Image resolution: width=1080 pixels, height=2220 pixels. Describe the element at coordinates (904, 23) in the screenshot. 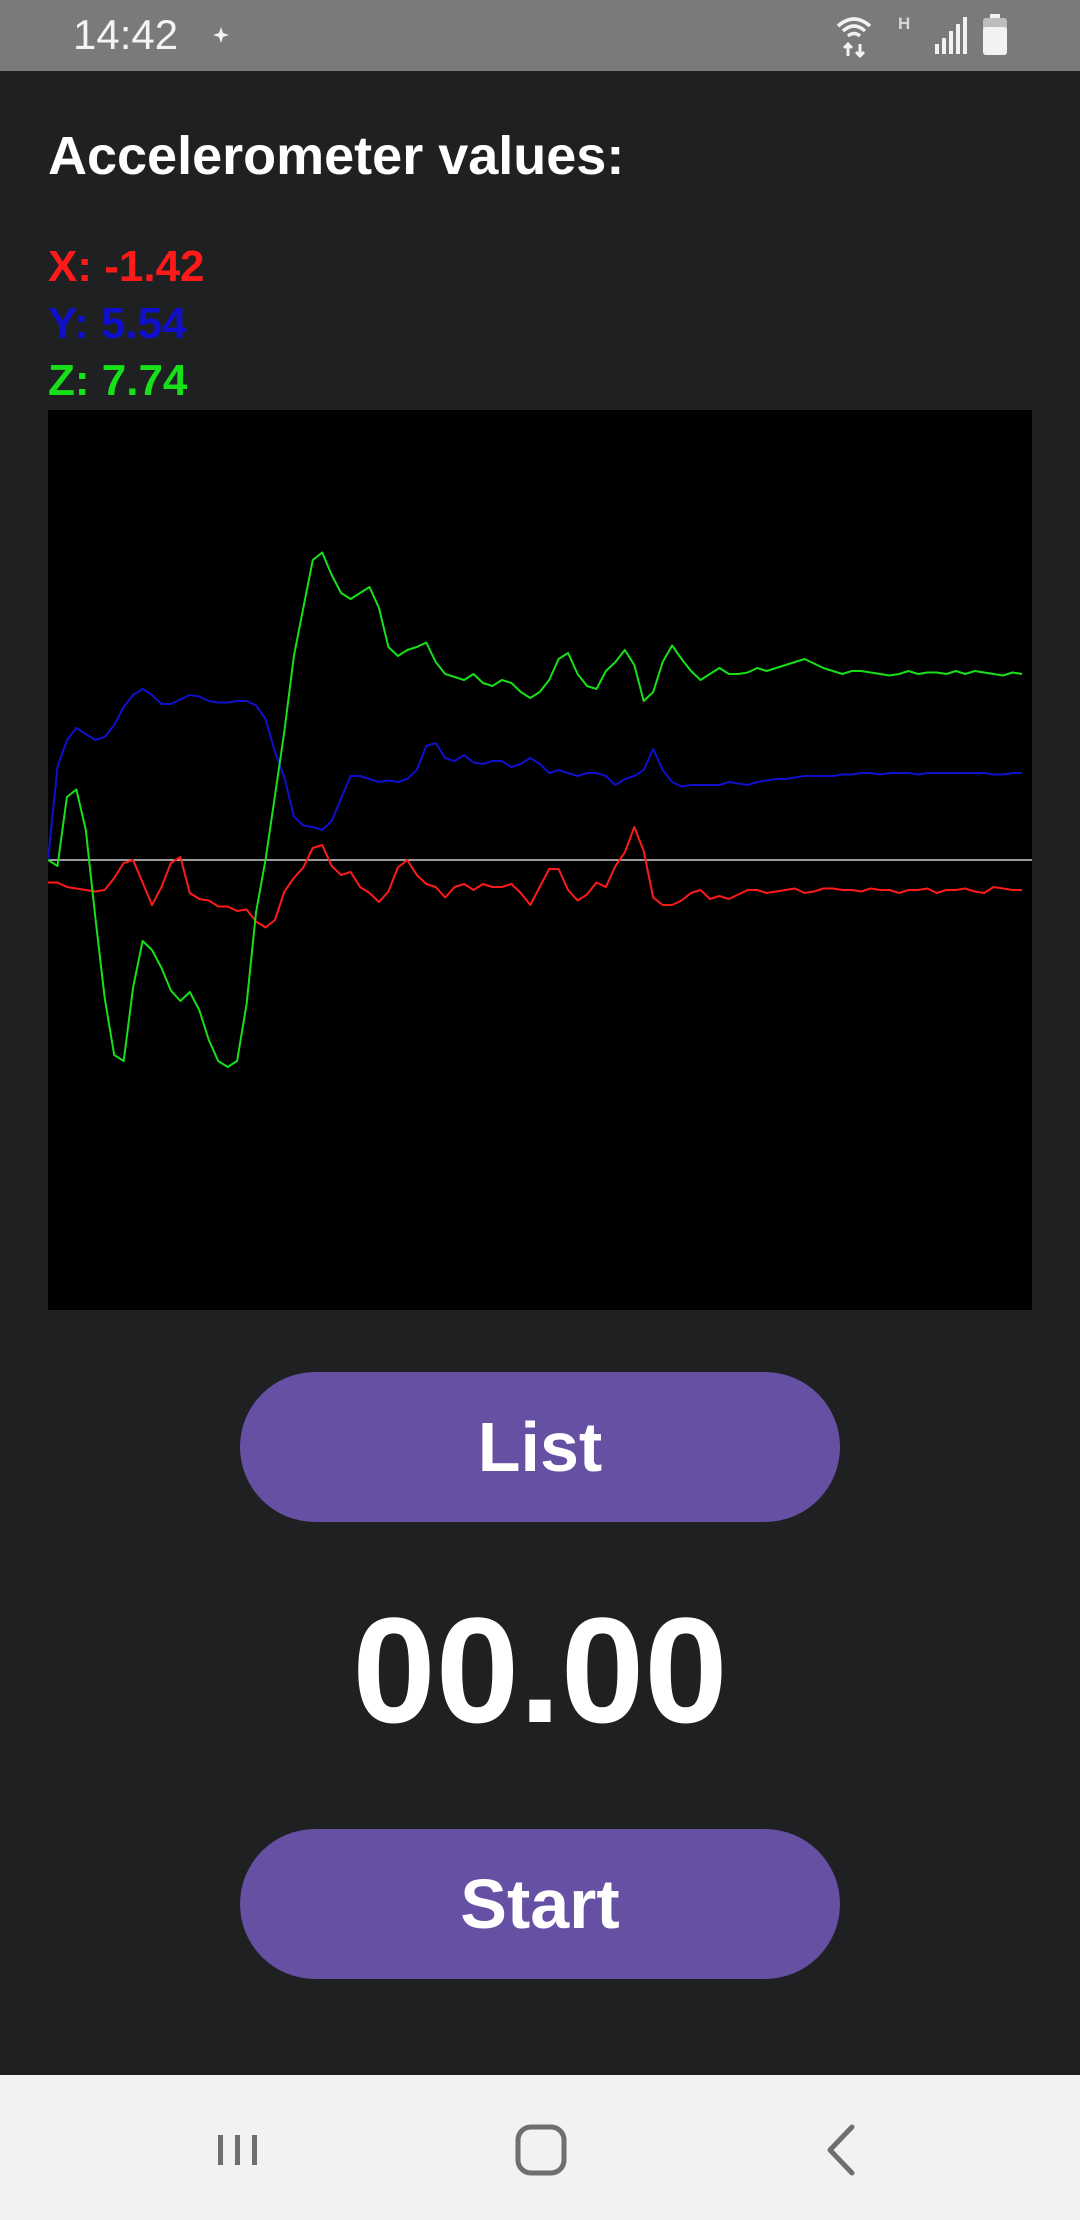

I see `network-type: H` at that location.